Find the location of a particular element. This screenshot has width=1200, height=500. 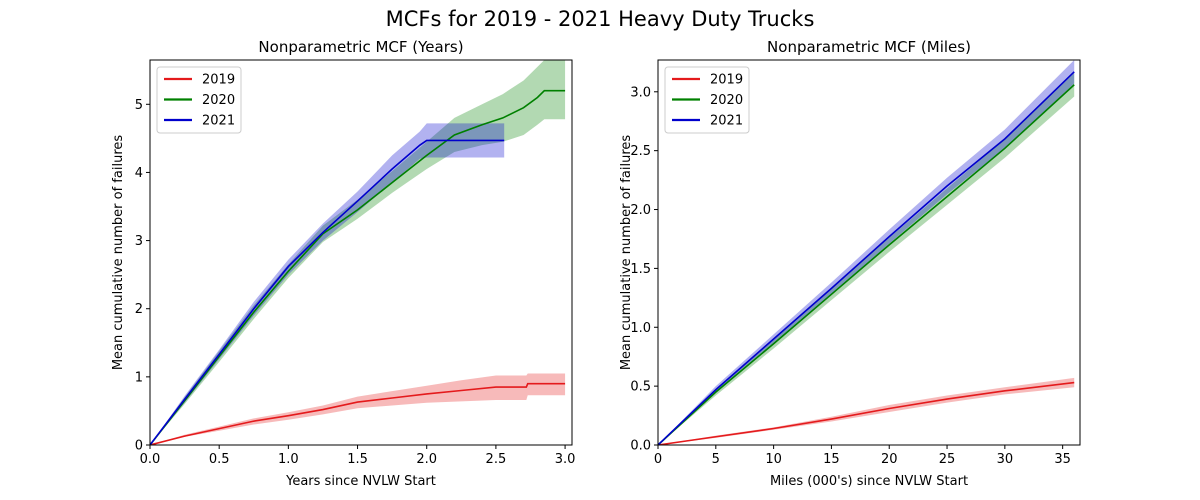

x-tick-label: 15 is located at coordinates (831, 459).